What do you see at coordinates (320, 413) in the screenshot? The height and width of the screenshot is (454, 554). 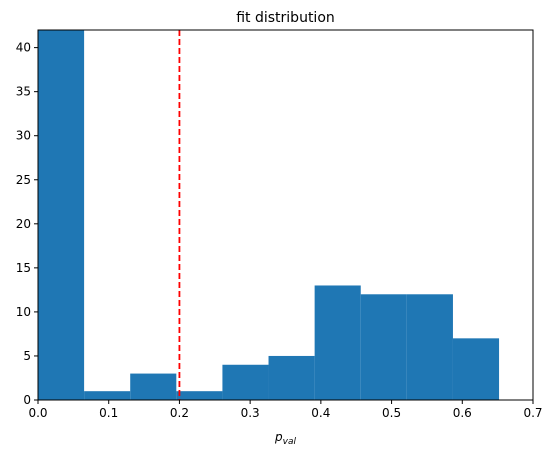 I see `x-tick-label: 0.4` at bounding box center [320, 413].